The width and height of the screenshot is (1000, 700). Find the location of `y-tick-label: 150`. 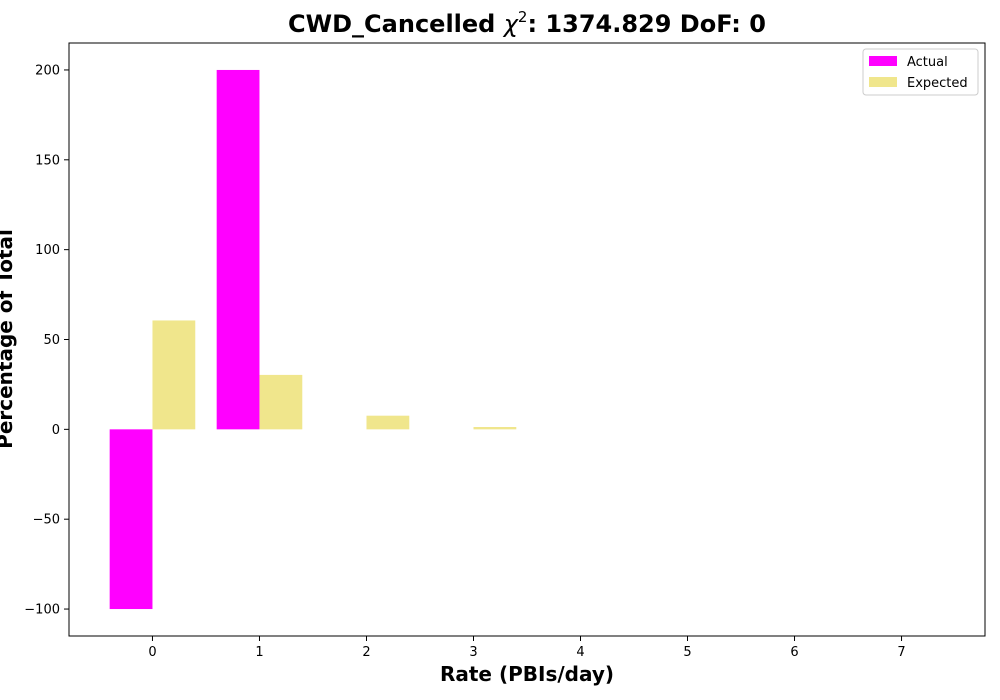

y-tick-label: 150 is located at coordinates (47, 160).